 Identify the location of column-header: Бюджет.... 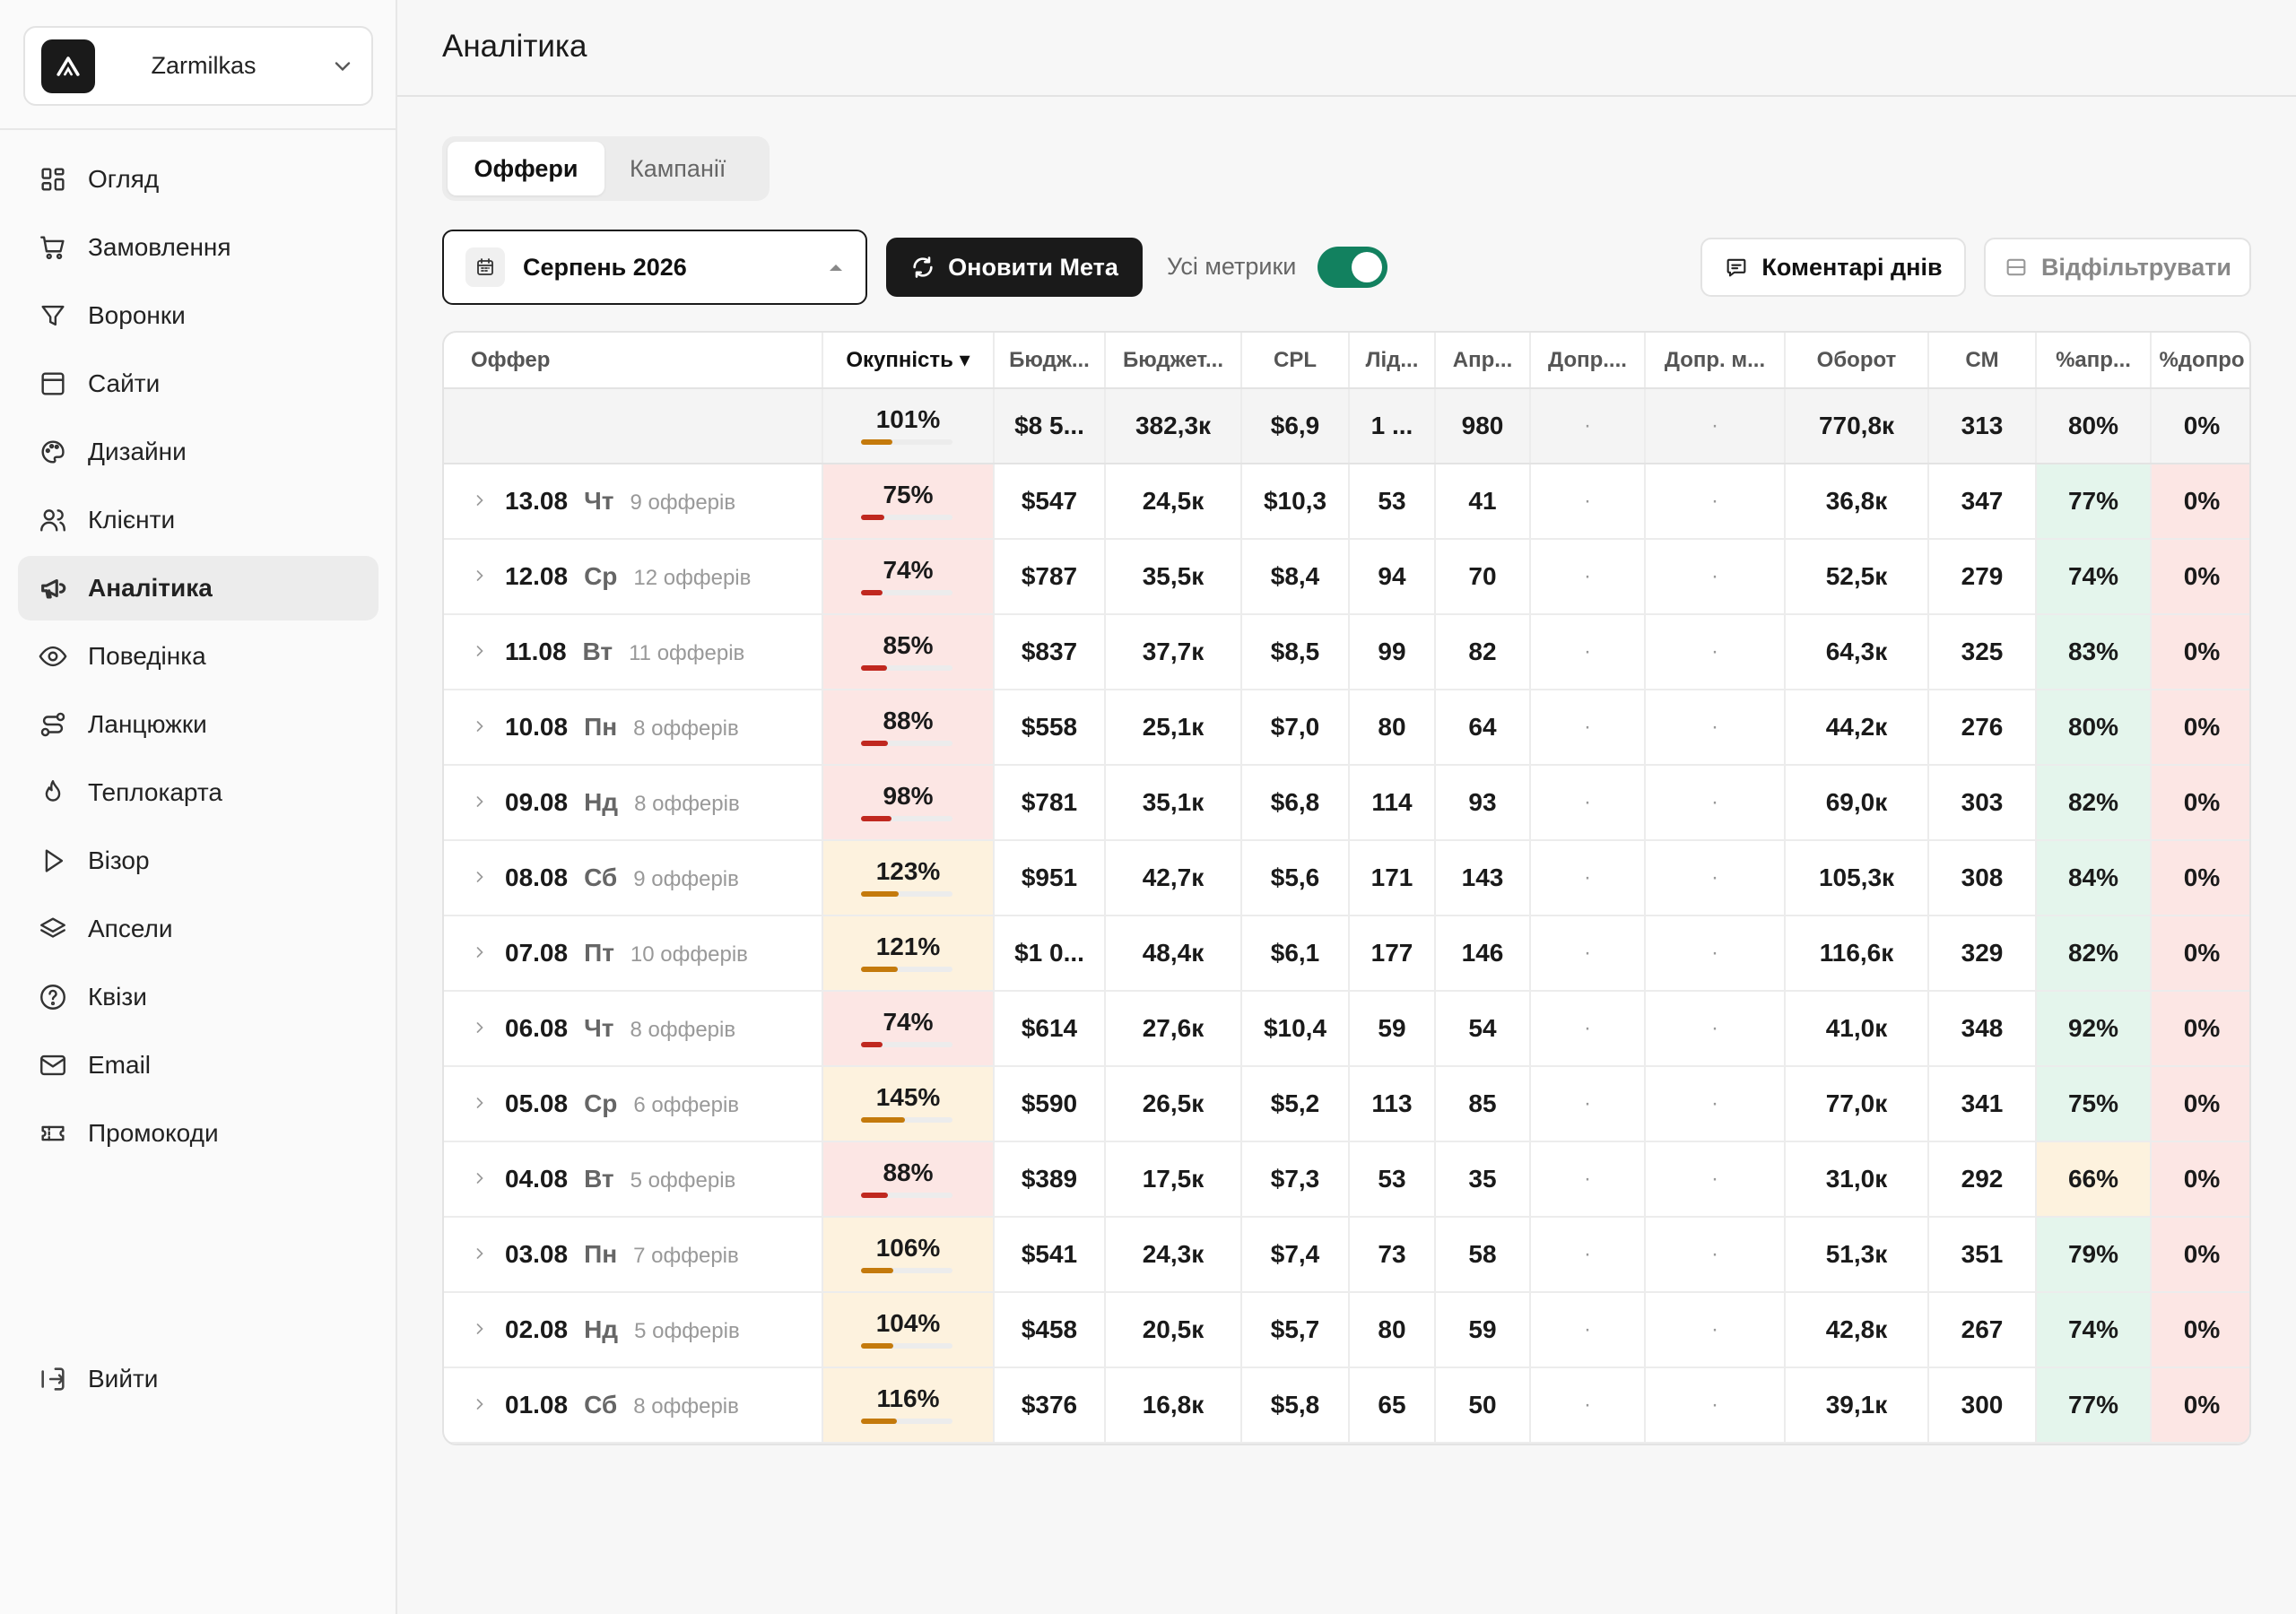
(1173, 361).